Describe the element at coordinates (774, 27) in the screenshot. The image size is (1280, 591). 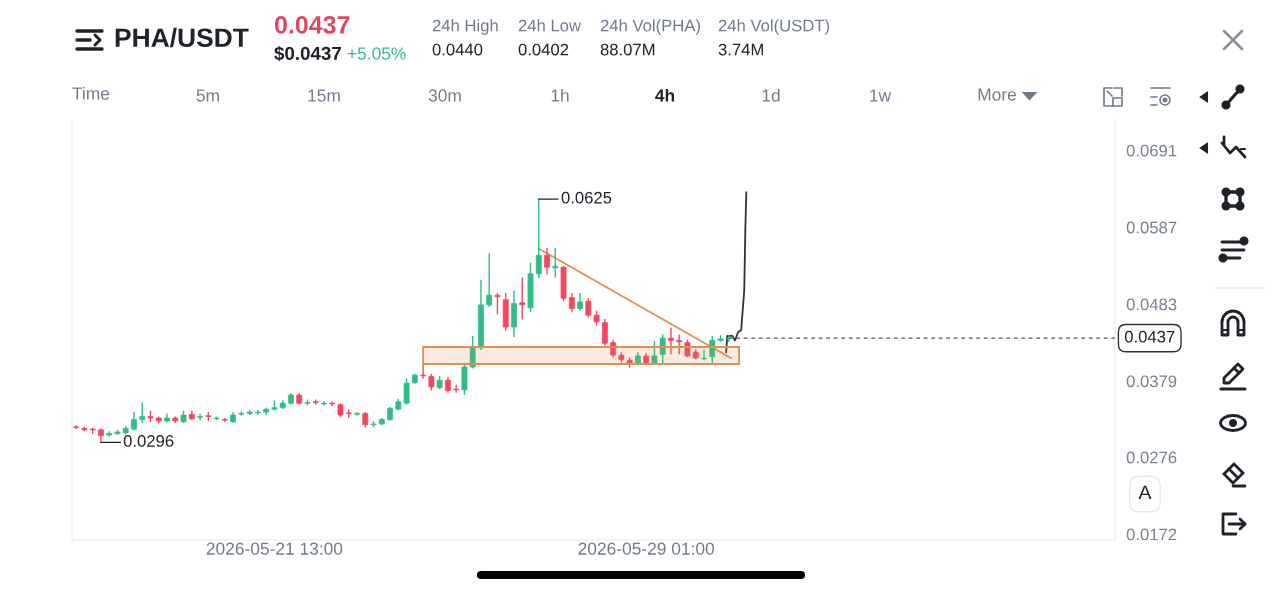
I see `text: 24h Vol(USDT)` at that location.